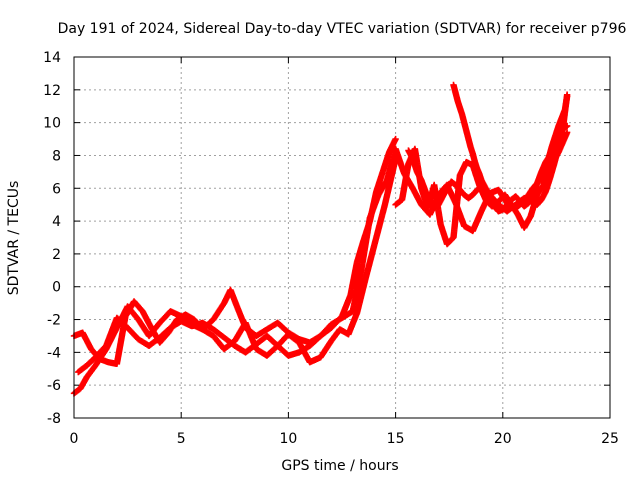 The width and height of the screenshot is (640, 480). Describe the element at coordinates (54, 419) in the screenshot. I see `y-tick-label: -8` at that location.